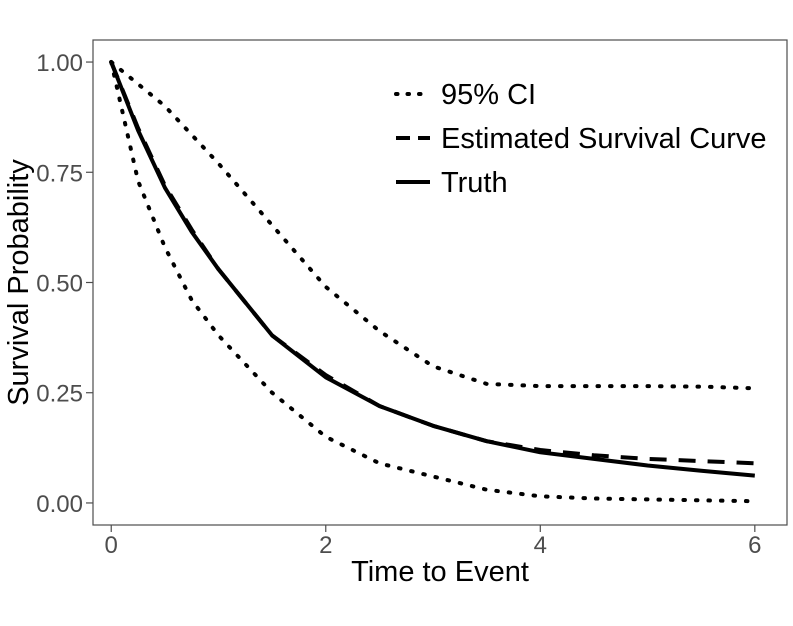 This screenshot has height=626, width=793. I want to click on x-tick-label: 4, so click(540, 545).